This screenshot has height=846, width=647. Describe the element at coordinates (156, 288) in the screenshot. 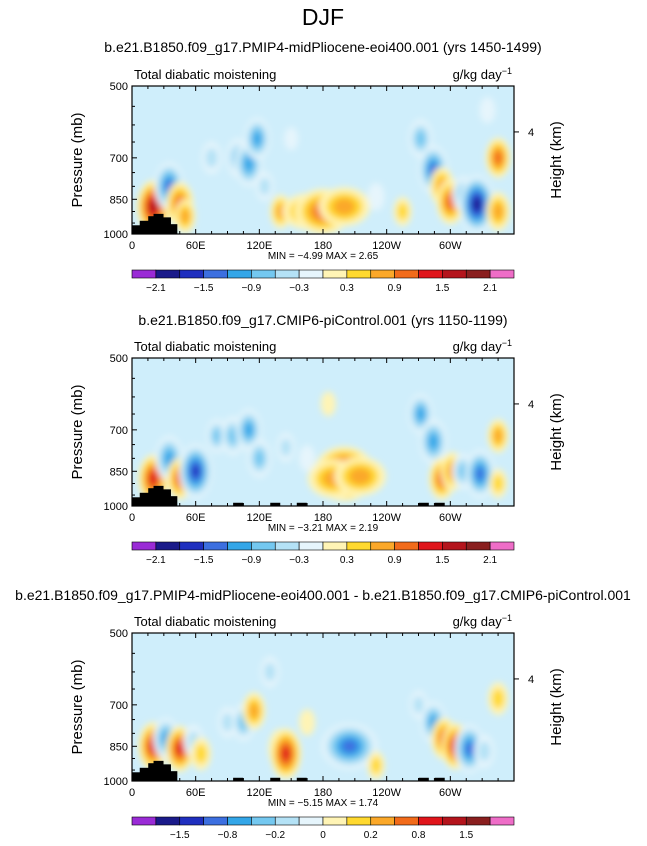

I see `colorbar-label: −2.1` at that location.